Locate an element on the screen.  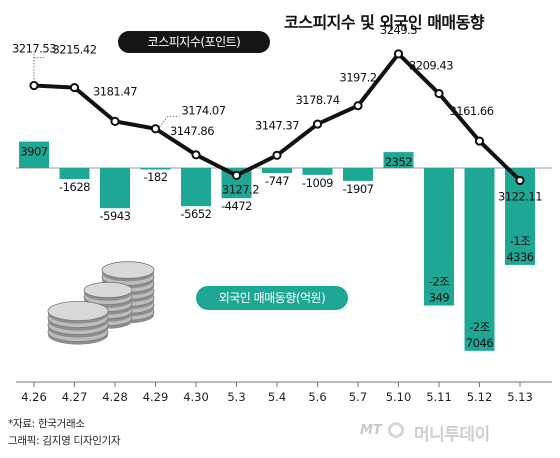
bar-value-label: -5943 is located at coordinates (115, 216).